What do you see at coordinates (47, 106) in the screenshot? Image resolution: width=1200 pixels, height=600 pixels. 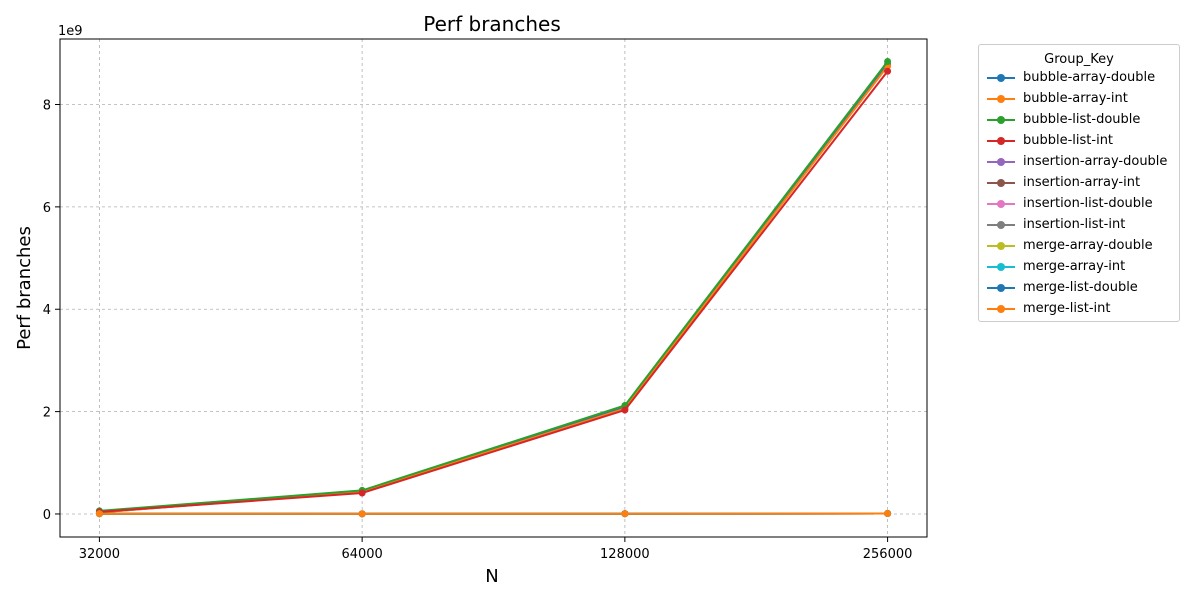 I see `y-tick-label: 8` at bounding box center [47, 106].